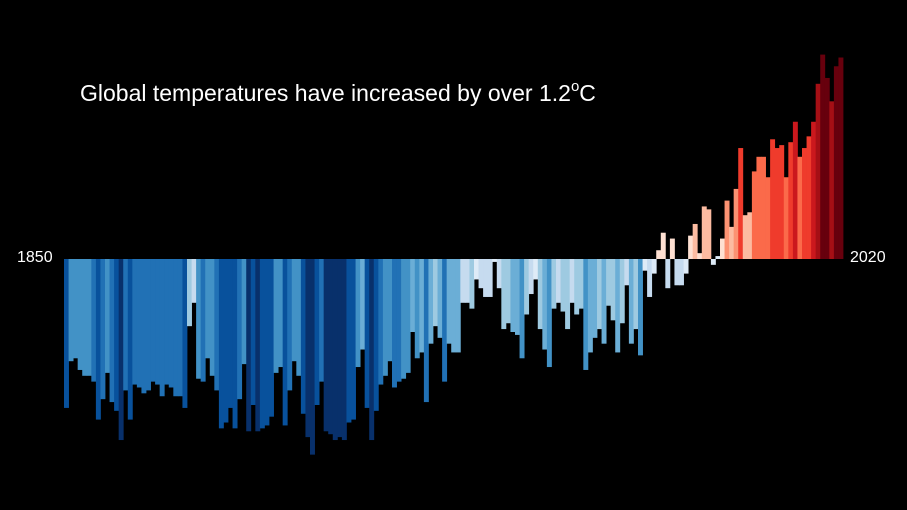 This screenshot has height=510, width=907. Describe the element at coordinates (809, 197) in the screenshot. I see `bar-2013` at that location.